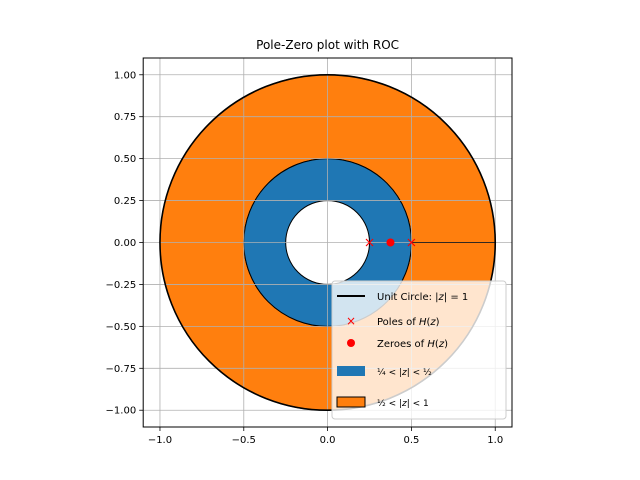 This screenshot has height=480, width=640. What do you see at coordinates (351, 321) in the screenshot?
I see `legend-poles-swatch: ×` at bounding box center [351, 321].